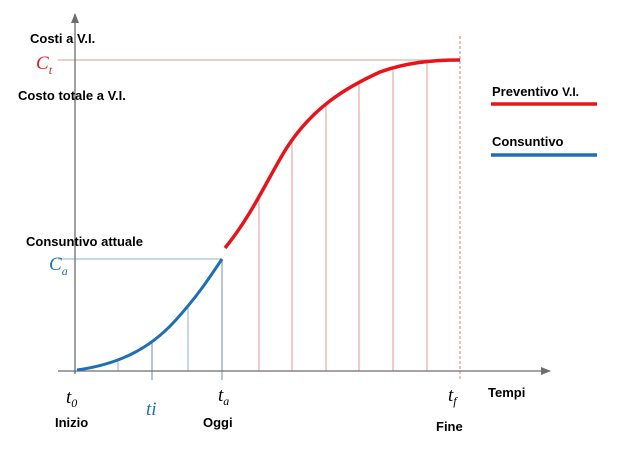 The image size is (618, 468). Describe the element at coordinates (218, 422) in the screenshot. I see `oggi-label: Oggi` at that location.